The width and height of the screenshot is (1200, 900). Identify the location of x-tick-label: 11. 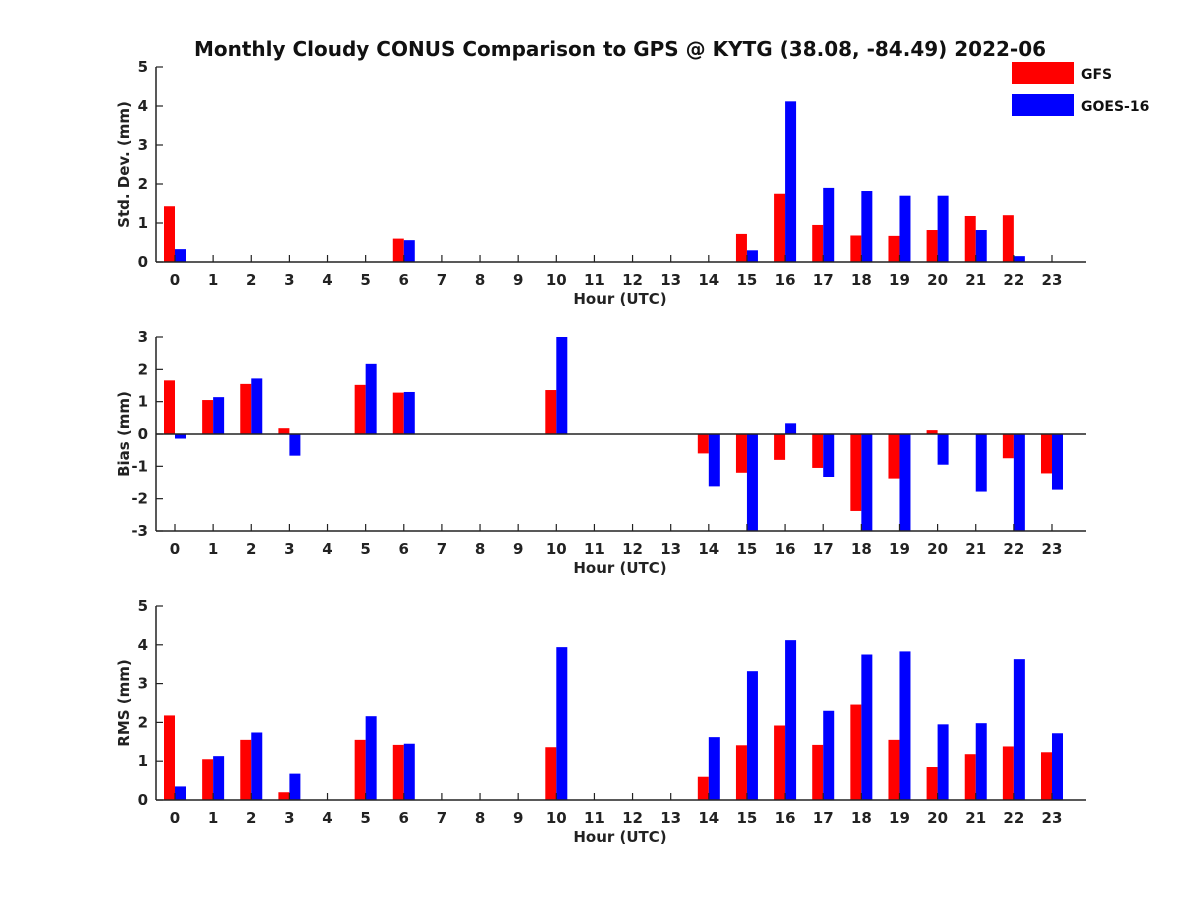
(594, 818).